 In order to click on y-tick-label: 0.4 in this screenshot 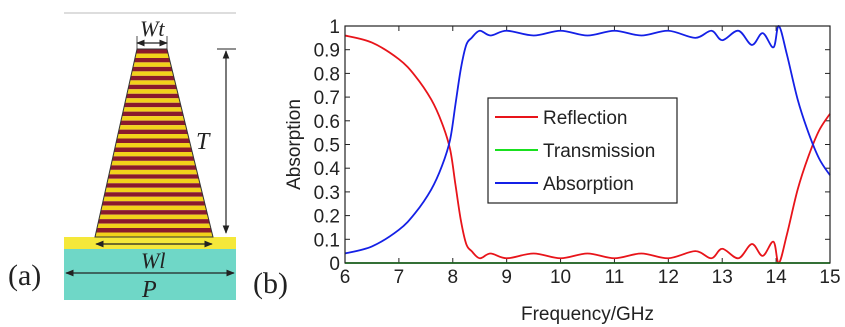, I will do `click(327, 169)`.